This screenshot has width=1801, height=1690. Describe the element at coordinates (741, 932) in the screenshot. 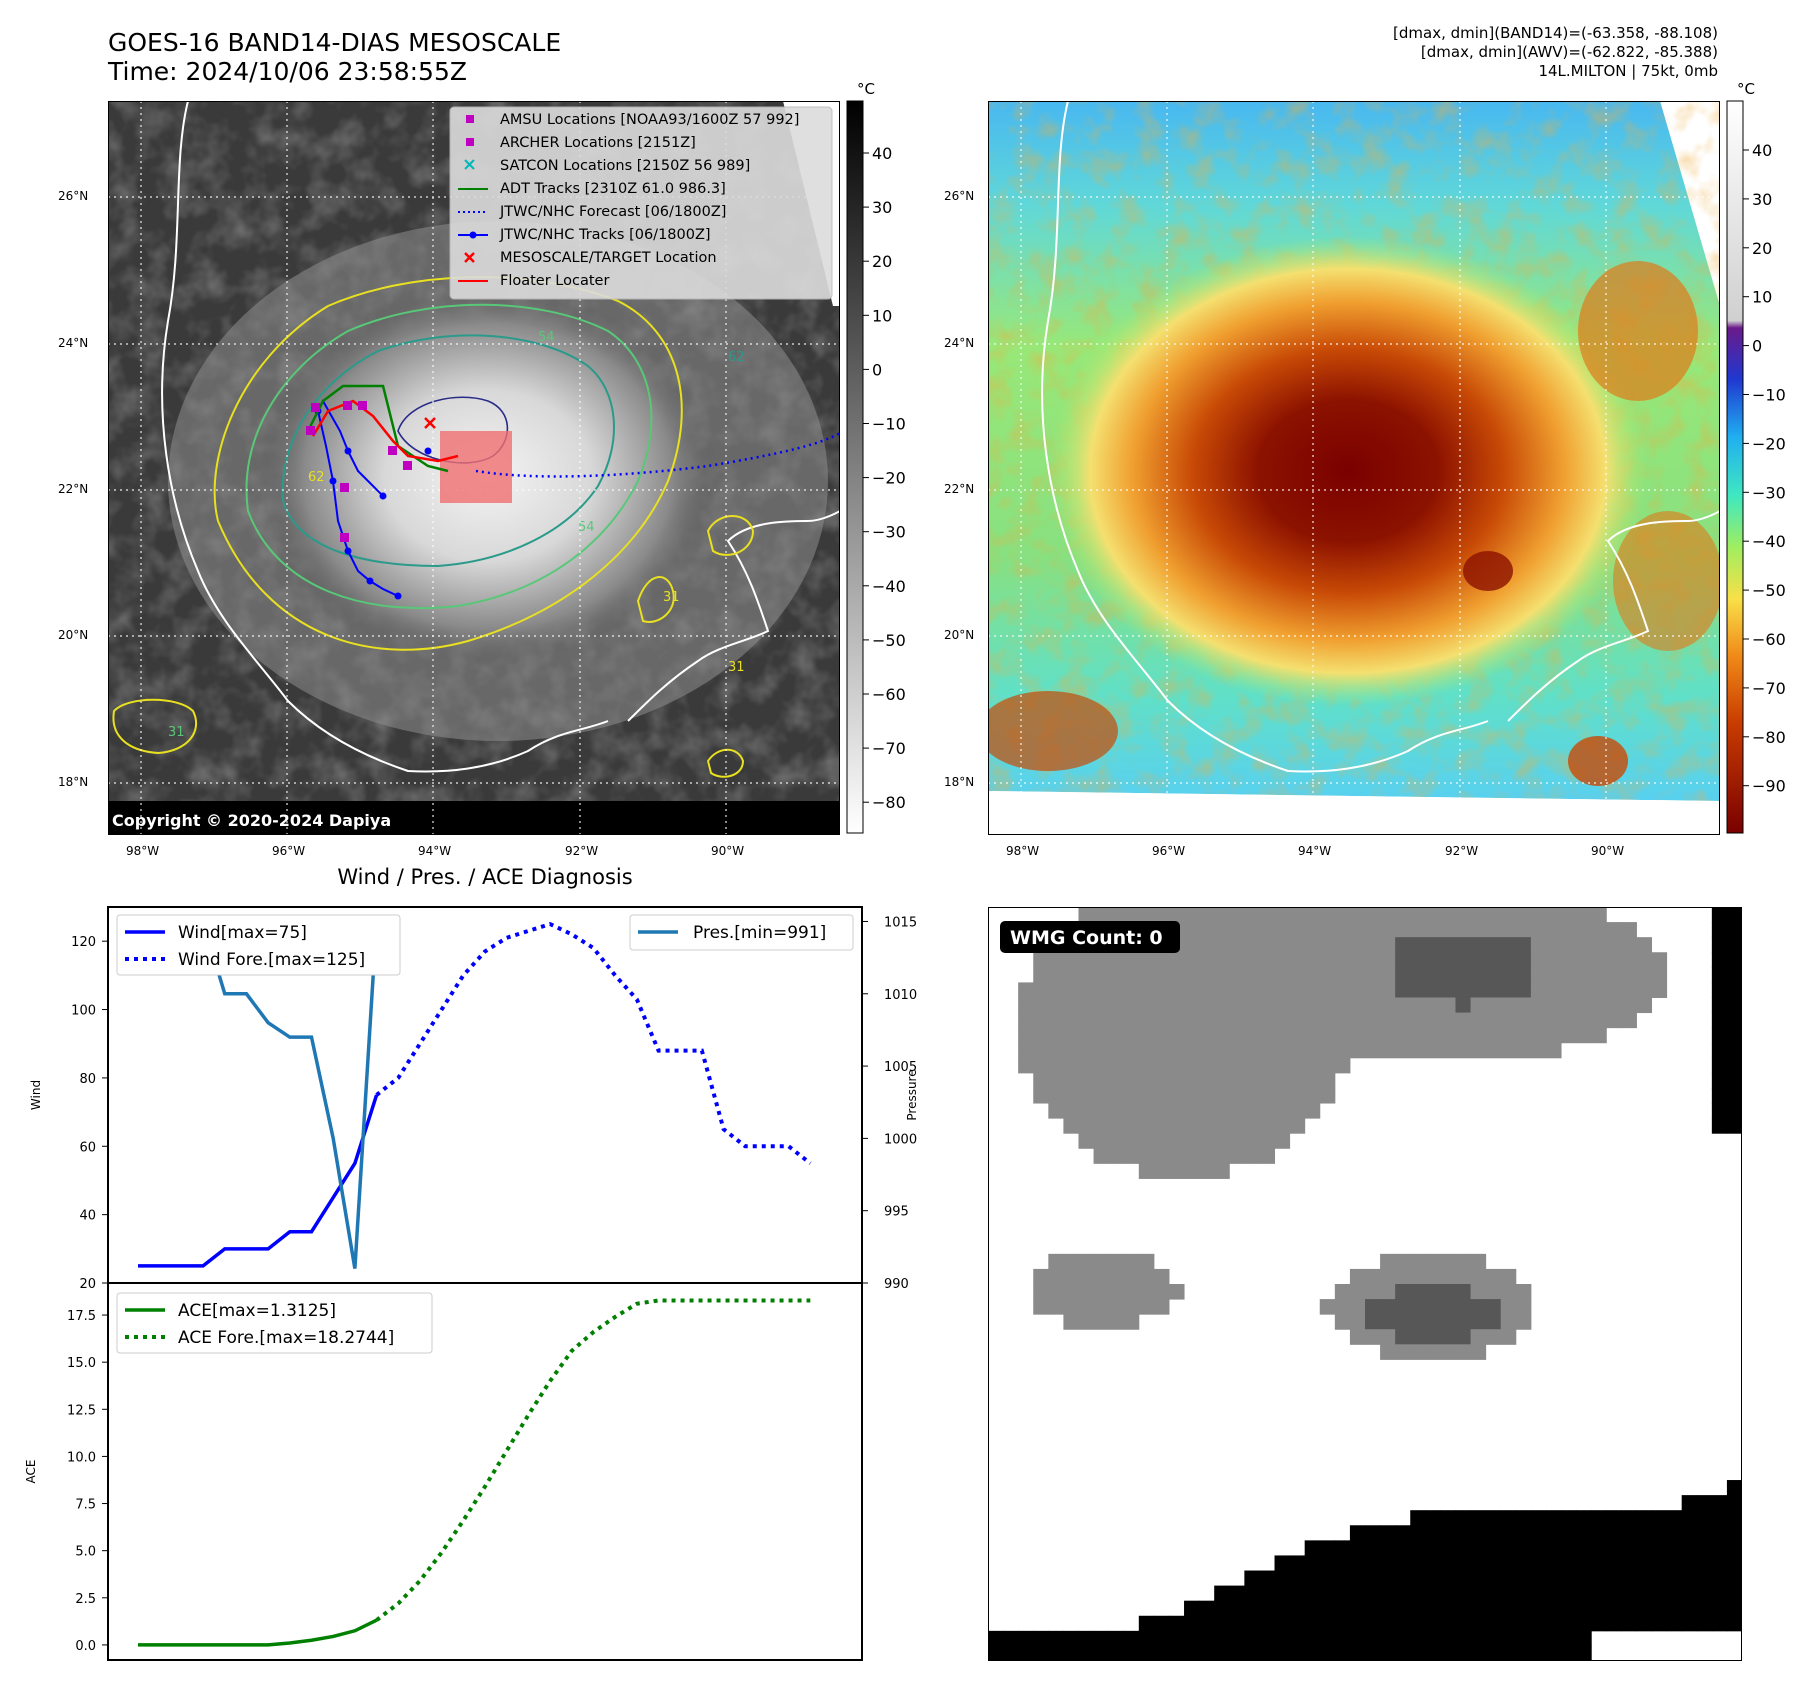

I see `pressure-legend` at that location.